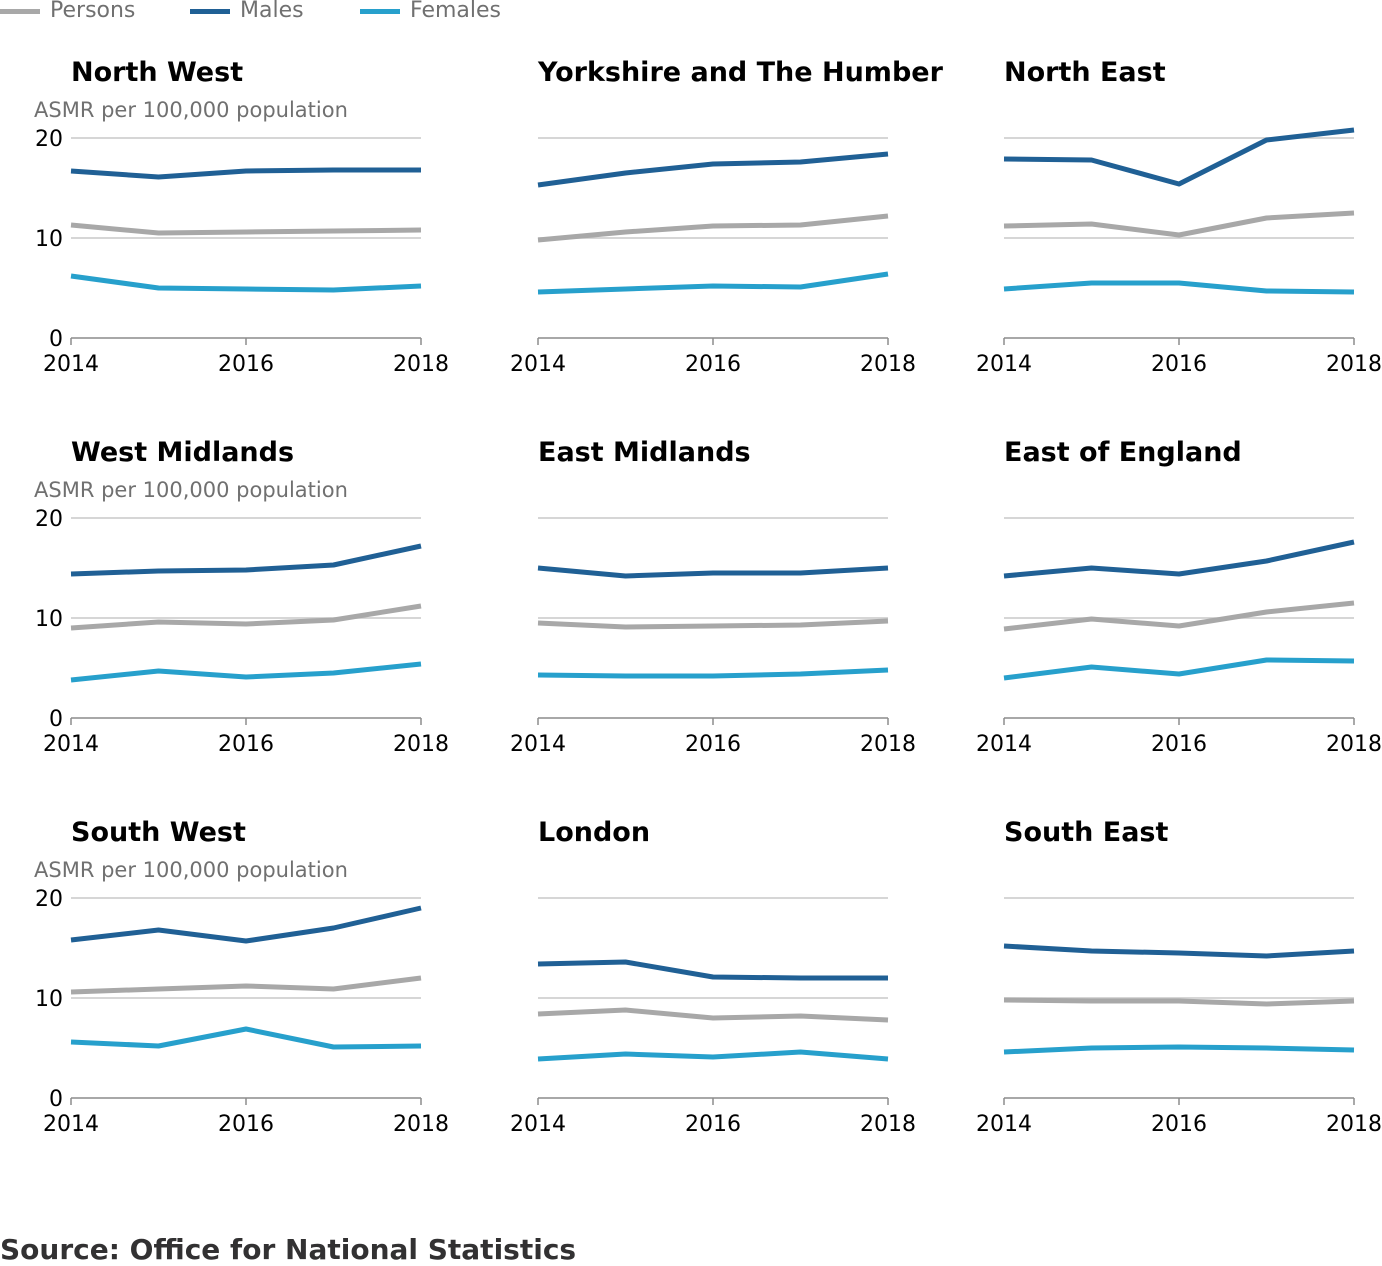 The image size is (1382, 1266). I want to click on y-tick-label-south-west-0: 0, so click(56, 1099).